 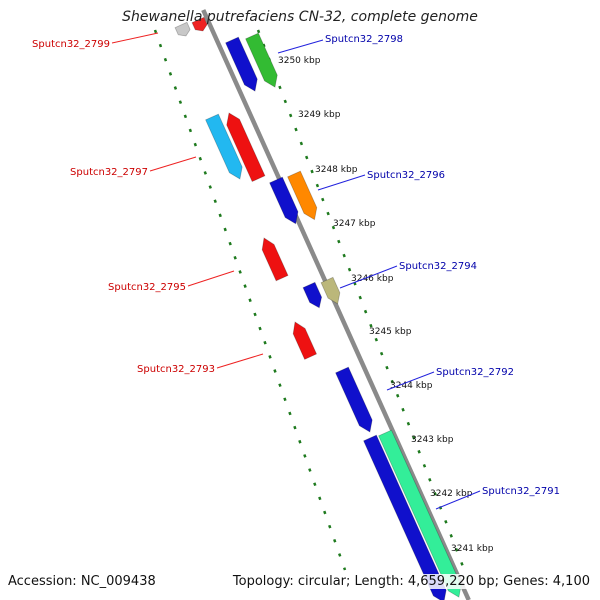 I want to click on gene-arrow-2791-green, so click(x=420, y=513).